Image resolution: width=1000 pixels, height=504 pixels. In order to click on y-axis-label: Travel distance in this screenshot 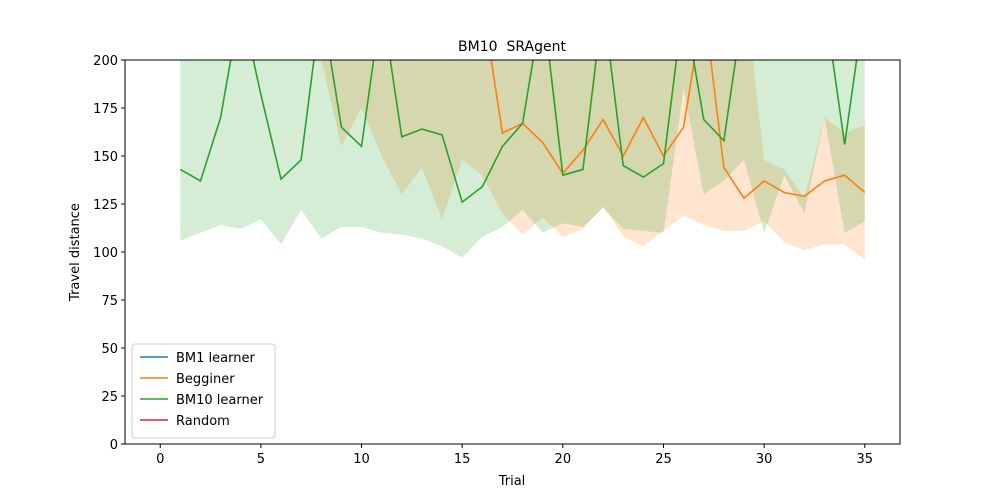, I will do `click(75, 252)`.